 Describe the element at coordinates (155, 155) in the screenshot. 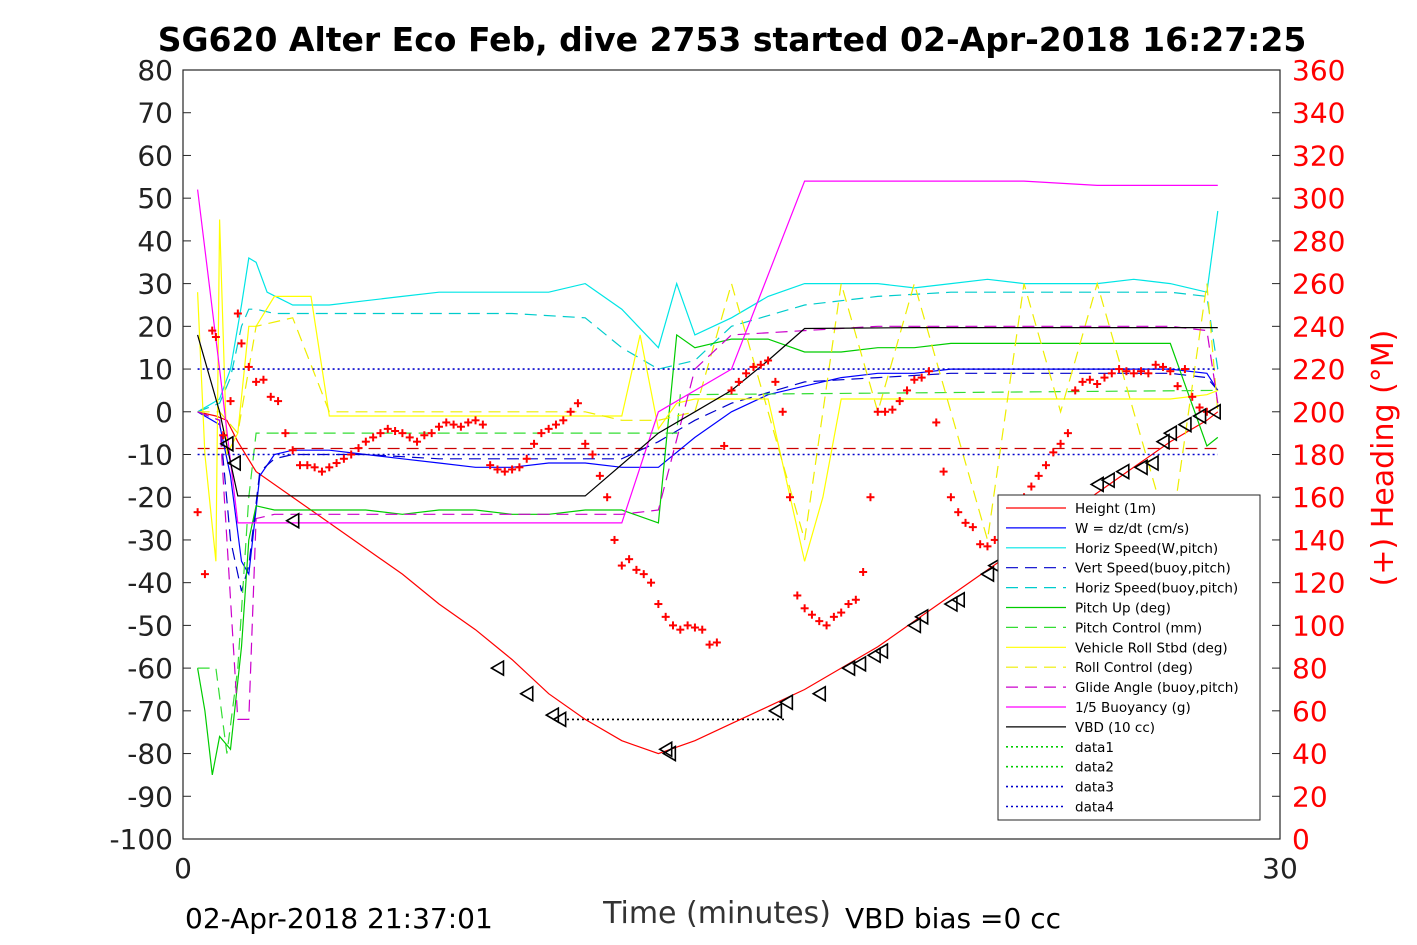

I see `left-tick-label: 60` at that location.